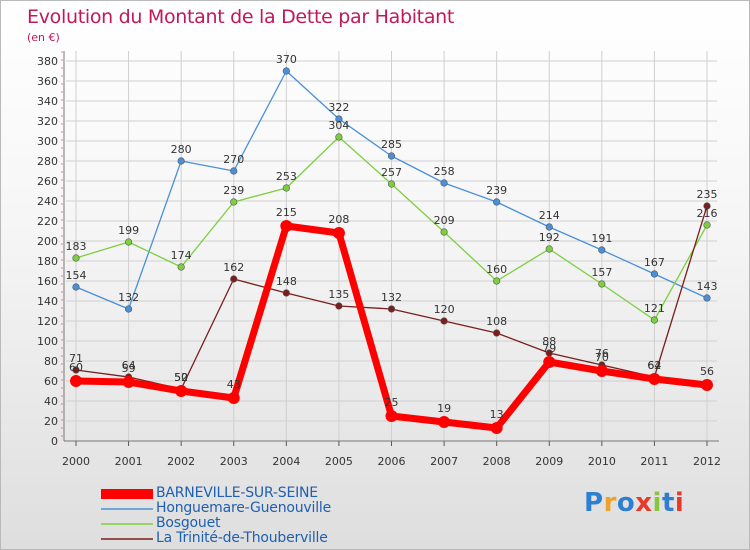 This screenshot has width=750, height=550. What do you see at coordinates (654, 461) in the screenshot?
I see `x-tick-label: 2011` at bounding box center [654, 461].